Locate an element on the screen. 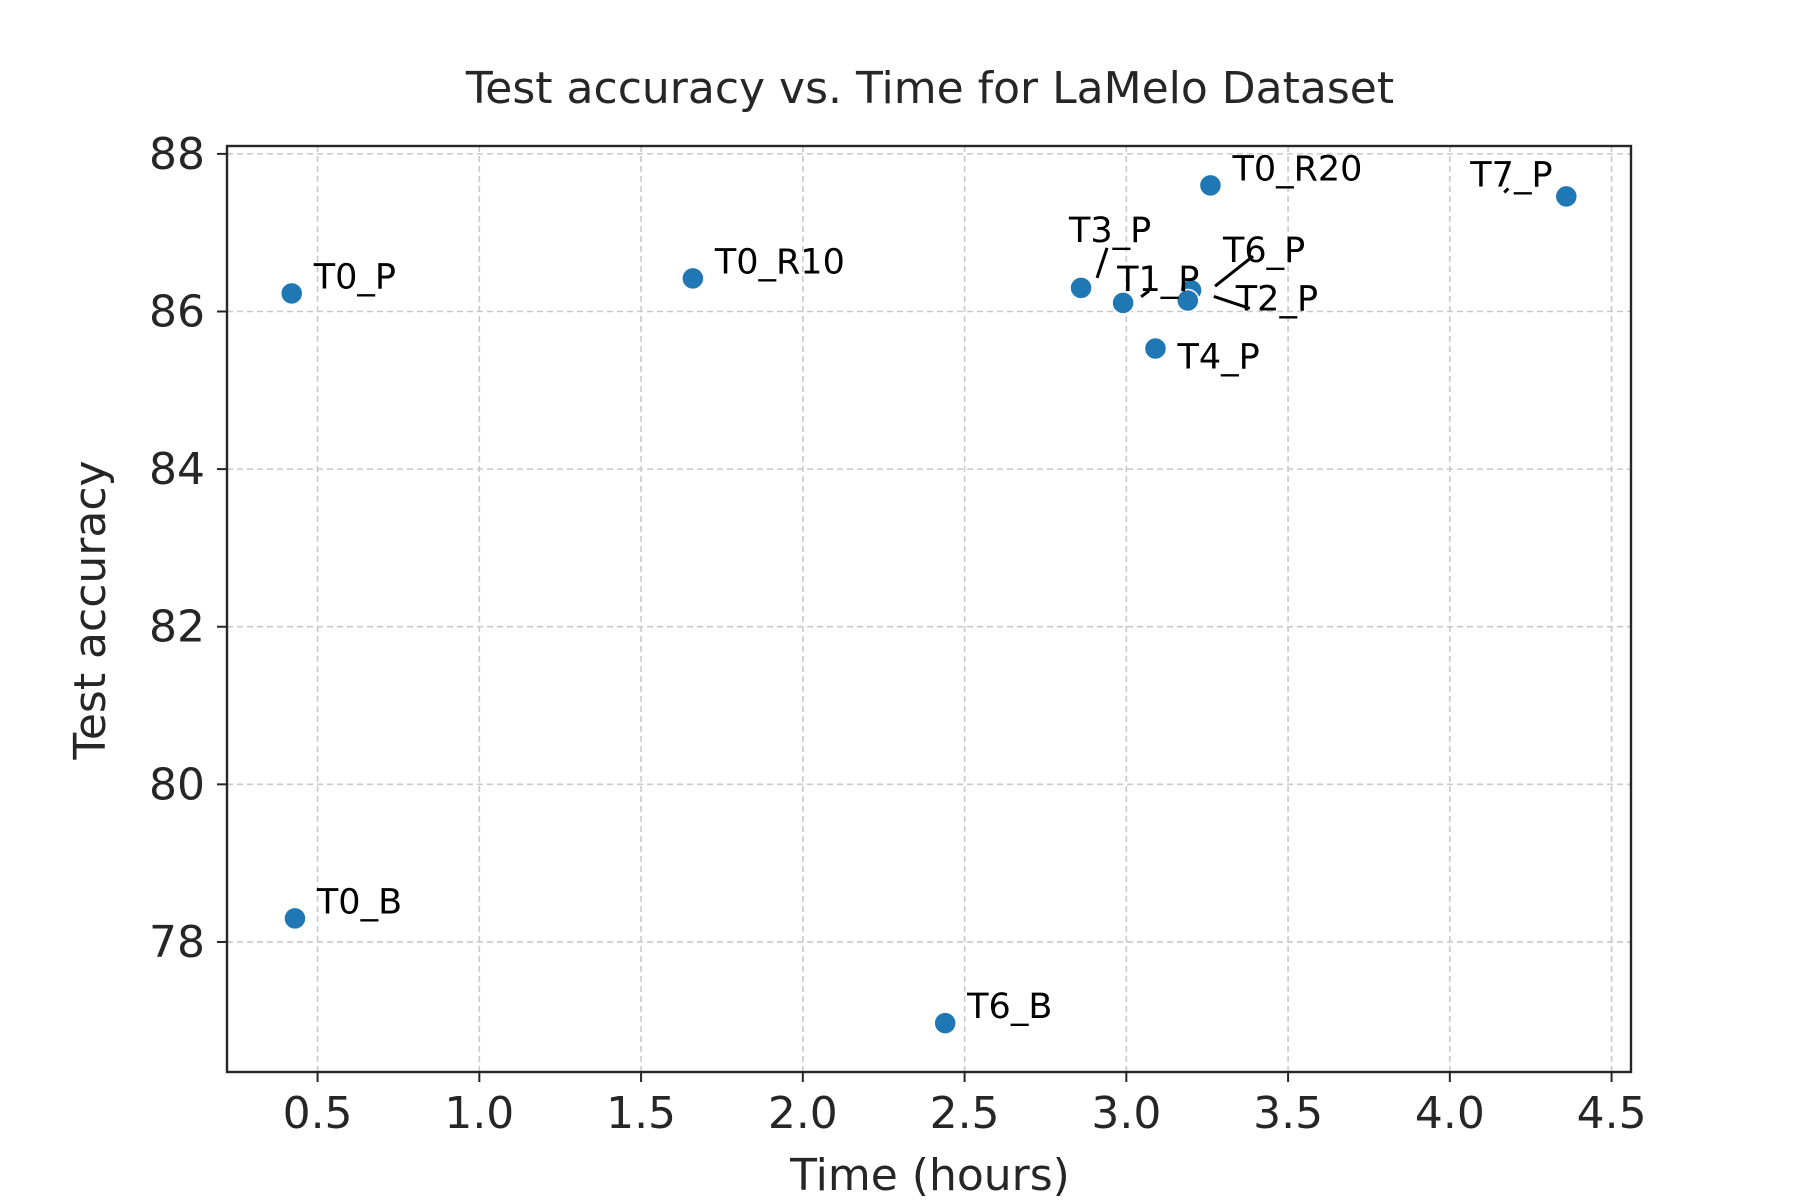 This screenshot has height=1204, width=1800. point-label: T4_P is located at coordinates (1217, 358).